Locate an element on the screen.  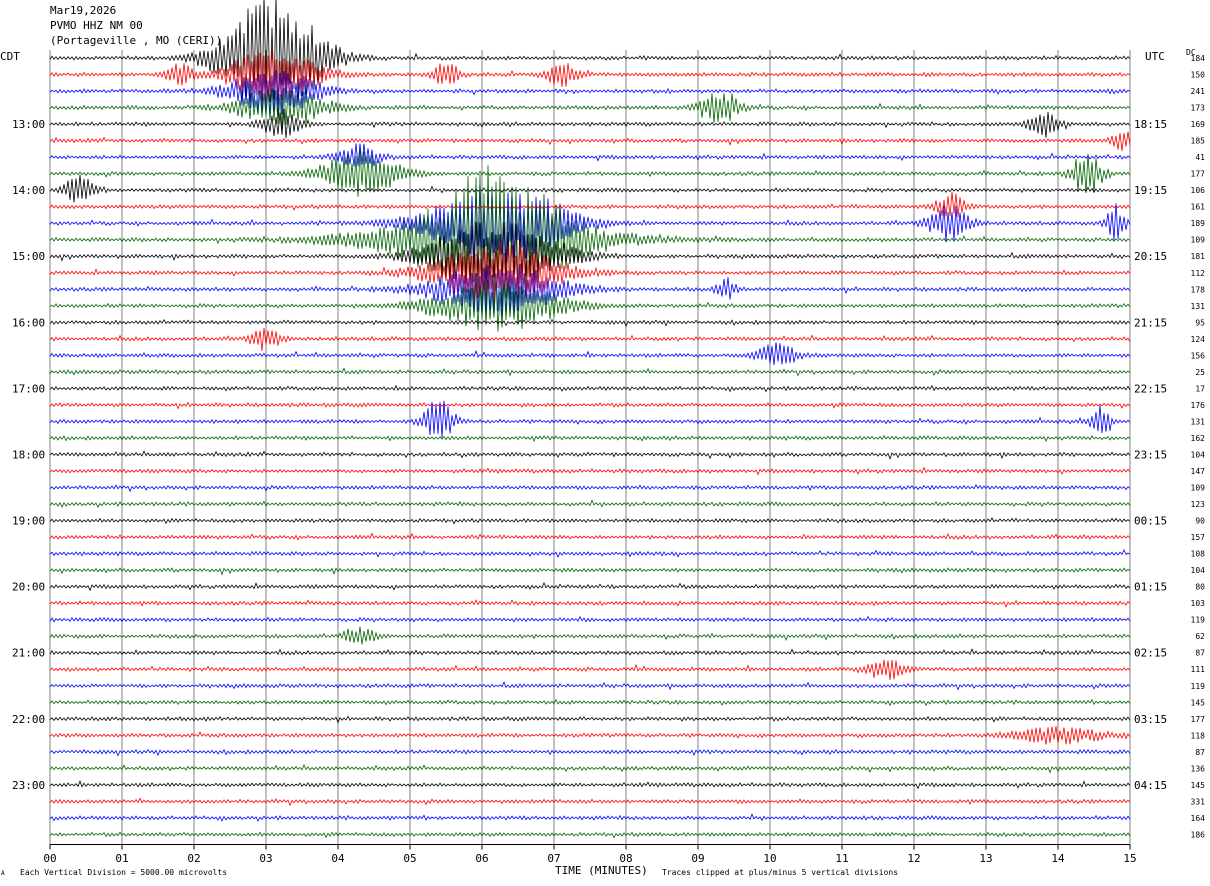
dc-value: 103 is located at coordinates (1198, 603).